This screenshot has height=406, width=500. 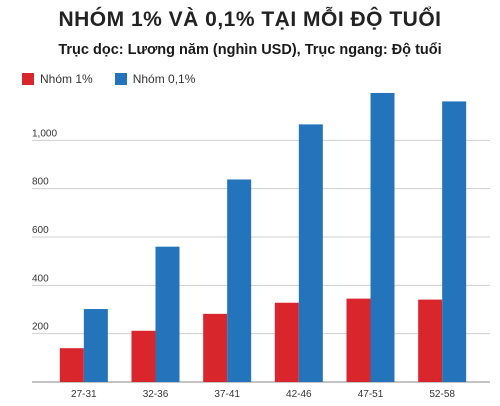 I want to click on chart-title: NHÓM 1% VÀ 0,1% TẠI MỖI ĐỘ TUỔI, so click(x=250, y=19).